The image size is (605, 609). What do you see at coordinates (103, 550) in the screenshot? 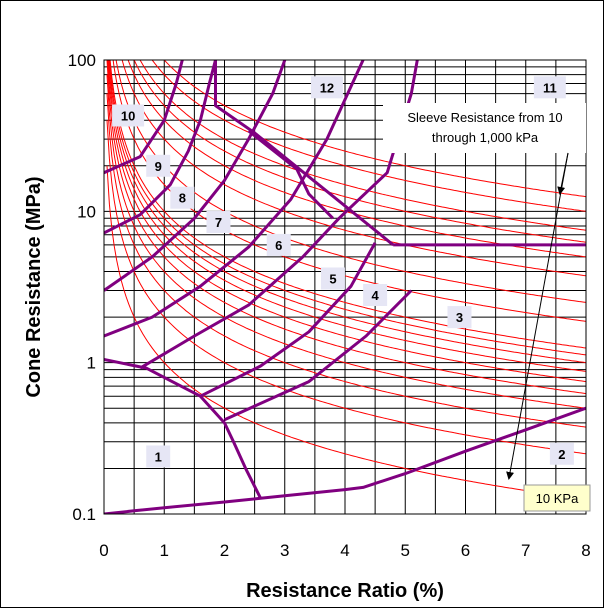
I see `x-tick-label: 0` at bounding box center [103, 550].